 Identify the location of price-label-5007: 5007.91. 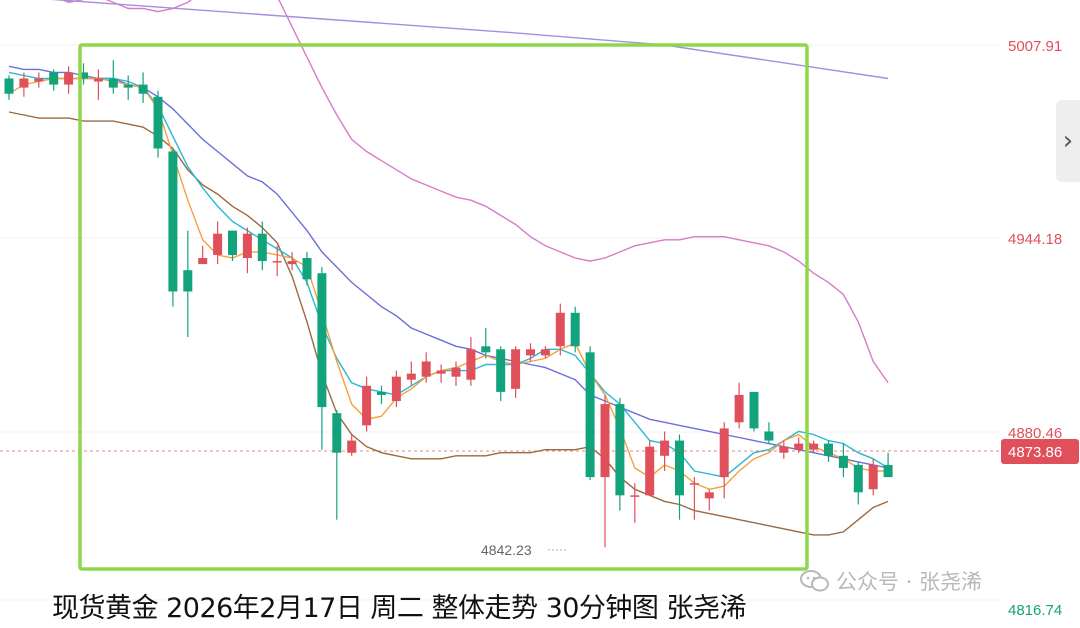
(1035, 46).